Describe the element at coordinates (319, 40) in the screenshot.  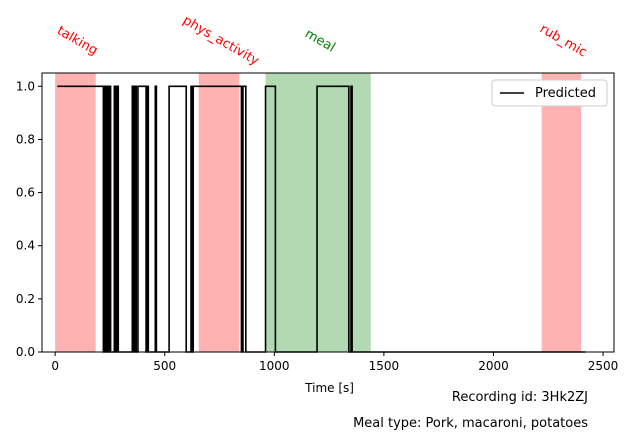
I see `annotation-label-meal: meal` at that location.